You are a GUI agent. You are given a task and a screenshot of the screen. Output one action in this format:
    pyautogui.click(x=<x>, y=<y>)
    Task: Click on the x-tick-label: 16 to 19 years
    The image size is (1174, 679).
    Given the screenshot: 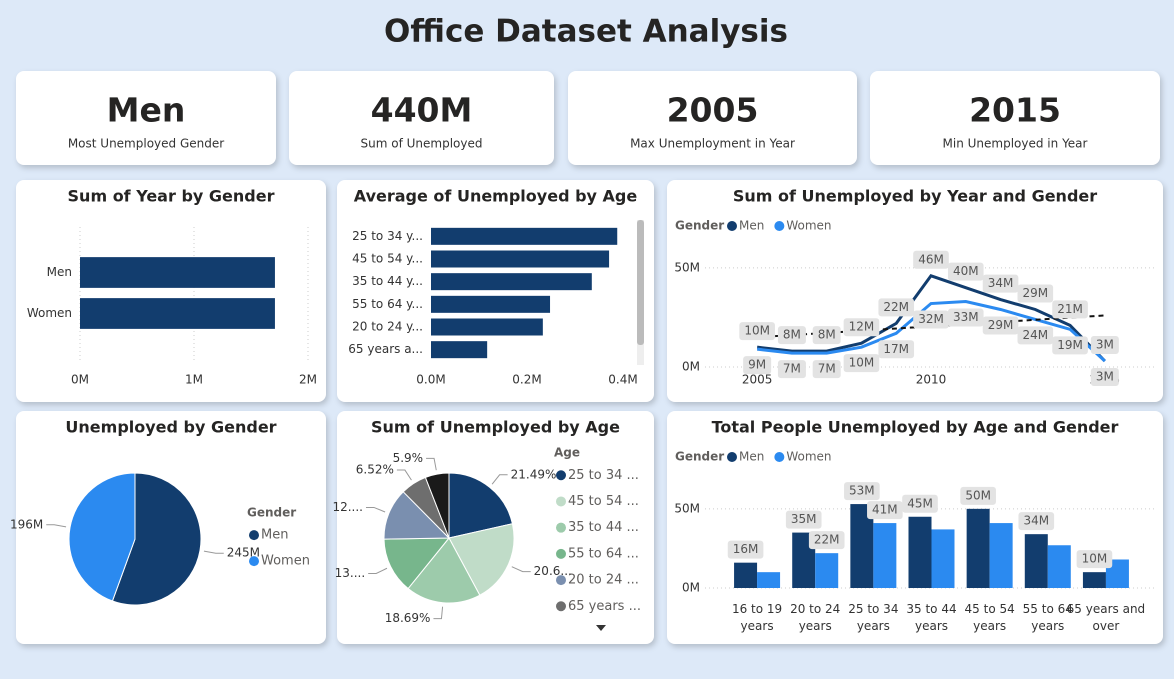 What is the action you would take?
    pyautogui.click(x=757, y=617)
    